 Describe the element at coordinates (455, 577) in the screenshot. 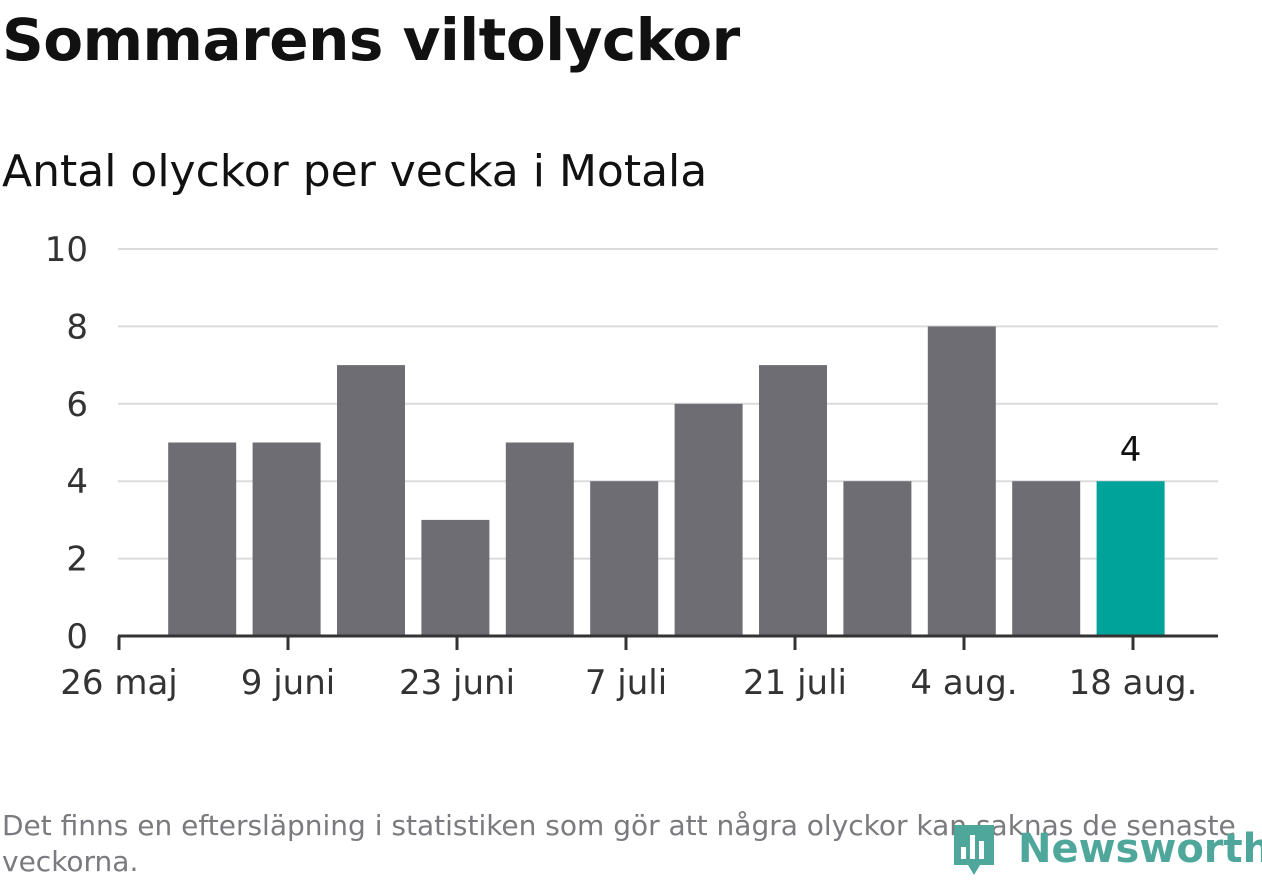

I see `bar-23-juni` at that location.